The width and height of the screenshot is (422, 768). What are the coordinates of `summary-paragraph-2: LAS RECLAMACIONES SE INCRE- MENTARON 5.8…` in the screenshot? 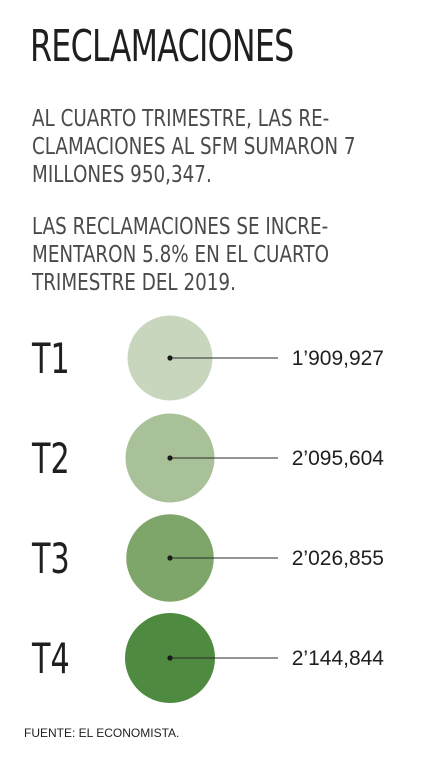 It's located at (213, 254).